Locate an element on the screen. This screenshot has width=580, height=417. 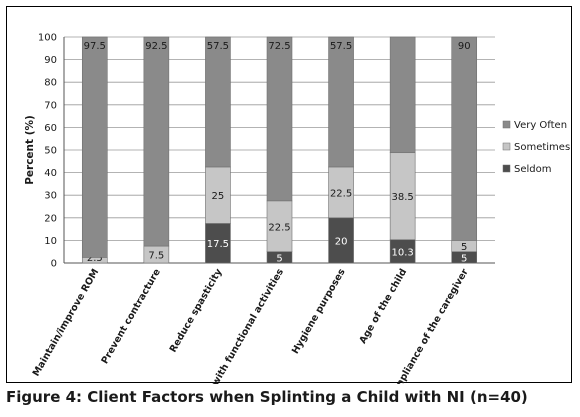
y-tick-label: 30 is located at coordinates (50, 196).